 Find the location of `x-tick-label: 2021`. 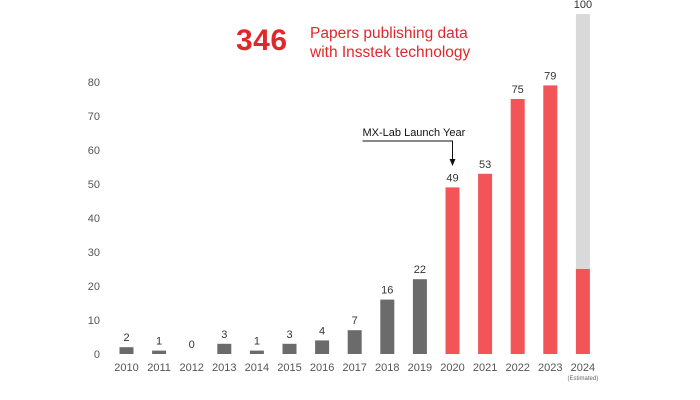

x-tick-label: 2021 is located at coordinates (485, 368).